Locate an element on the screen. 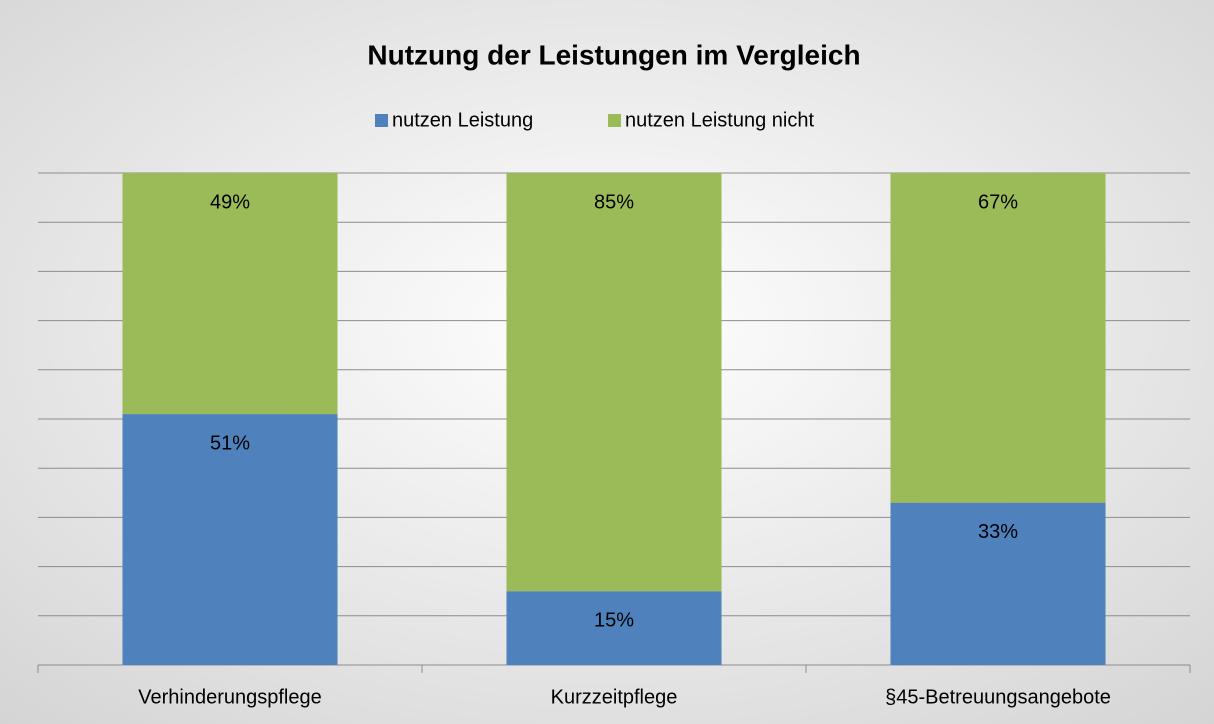 This screenshot has width=1214, height=724. x-tick-label: Verhinderungspflege is located at coordinates (229, 697).